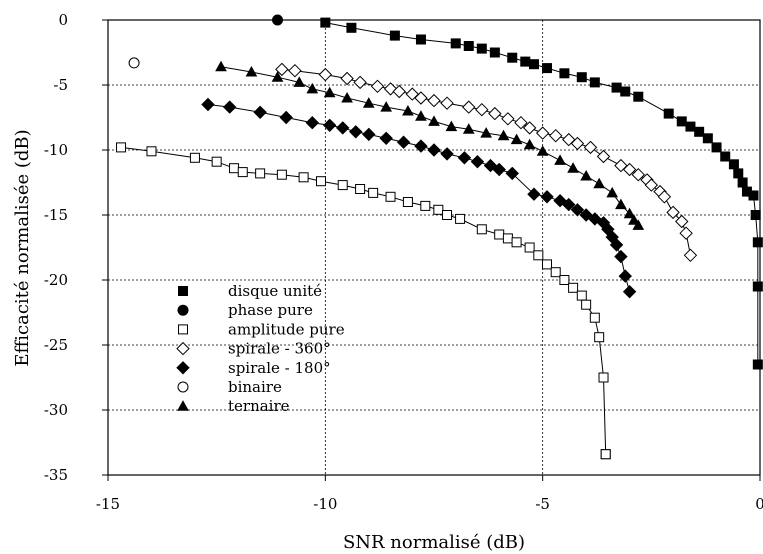 The image size is (763, 554). What do you see at coordinates (245, 310) in the screenshot?
I see `legend-item: phase pure` at bounding box center [245, 310].